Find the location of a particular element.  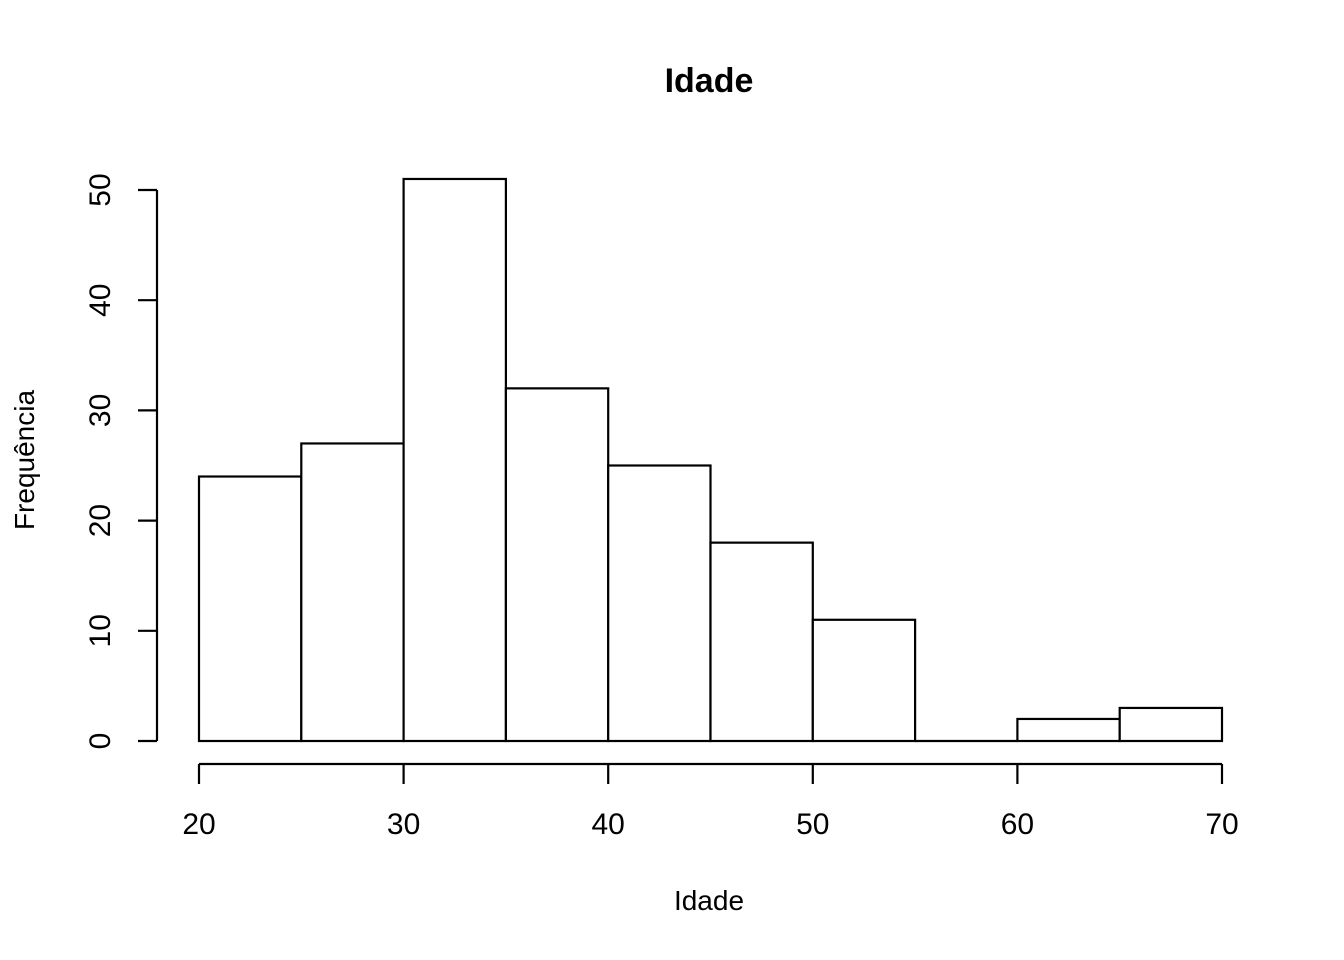

y-tick-label-30: 30 is located at coordinates (100, 410).